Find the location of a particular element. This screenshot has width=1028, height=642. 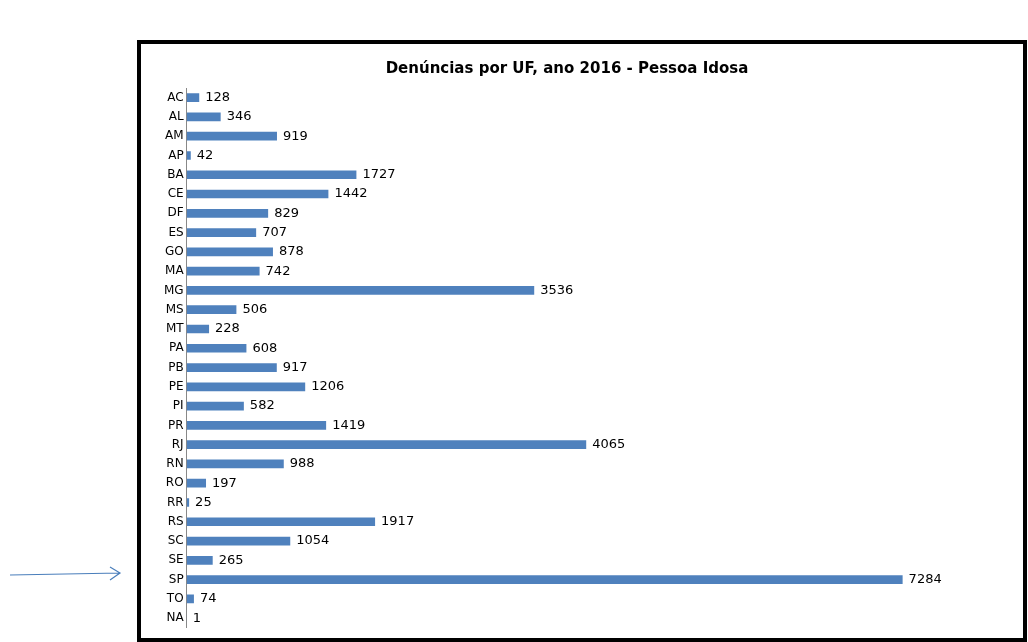

y-tick-label: PB is located at coordinates (176, 366).